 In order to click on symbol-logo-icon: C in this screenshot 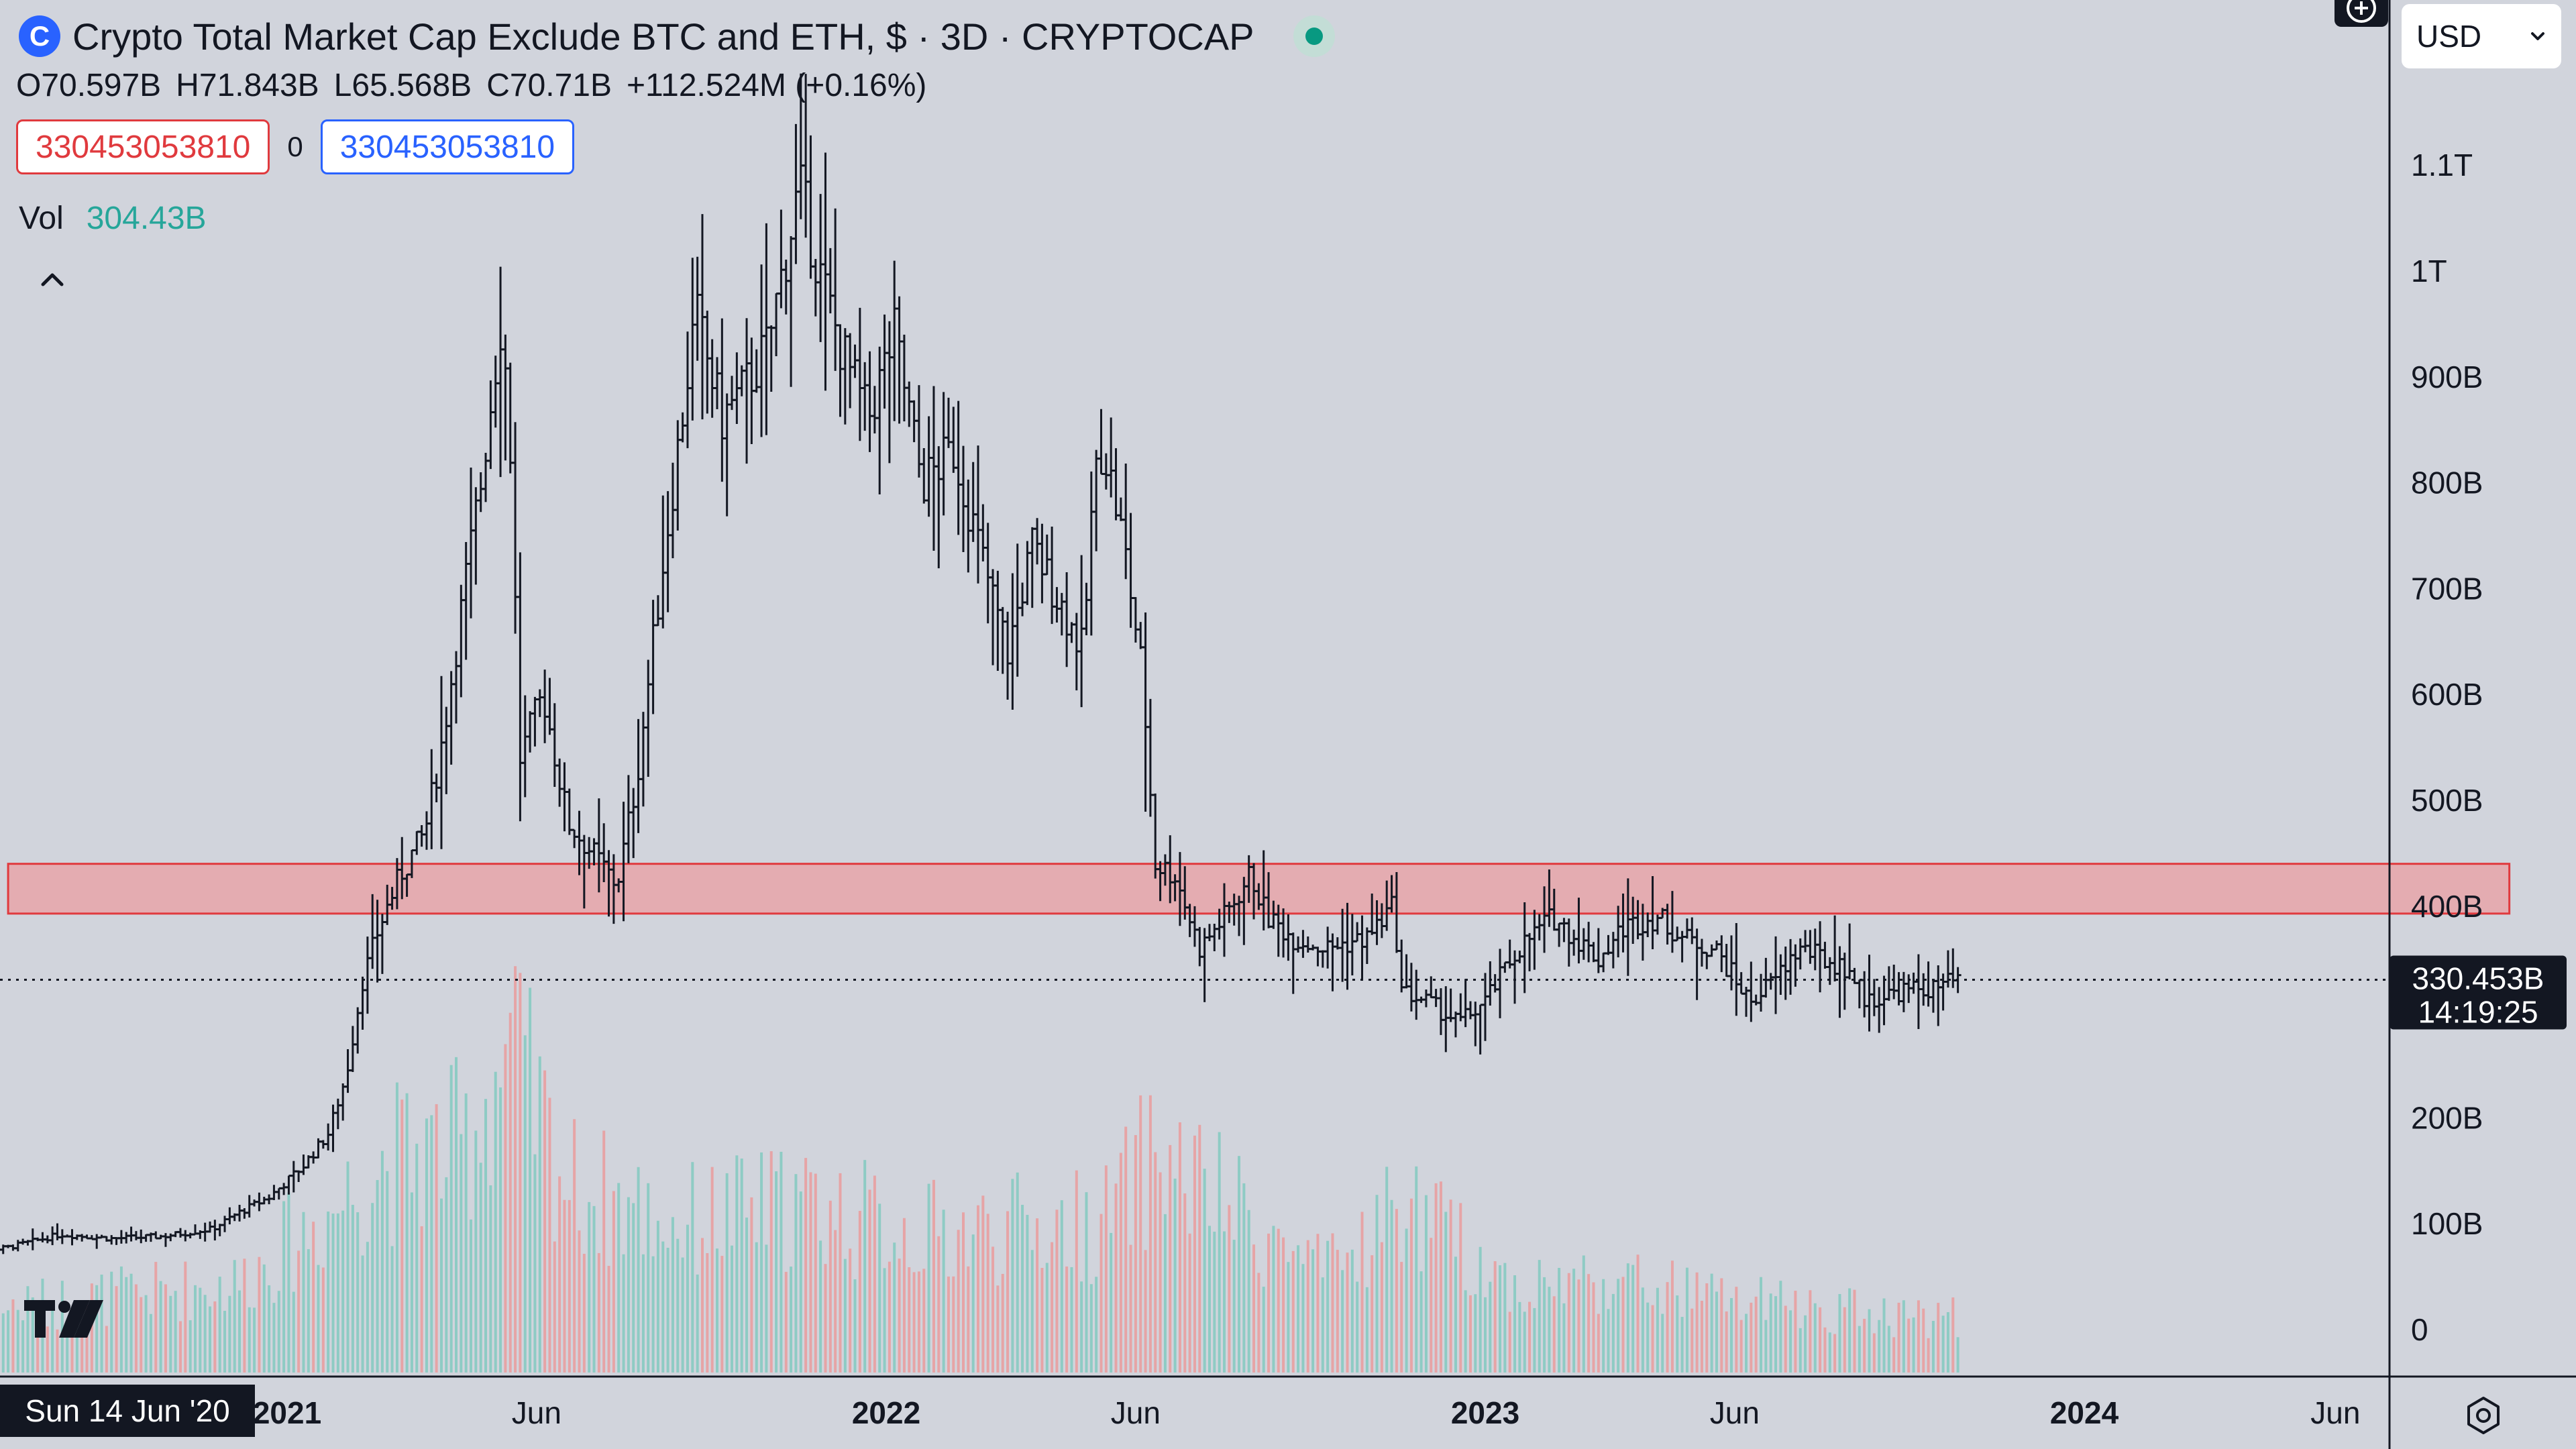, I will do `click(39, 36)`.